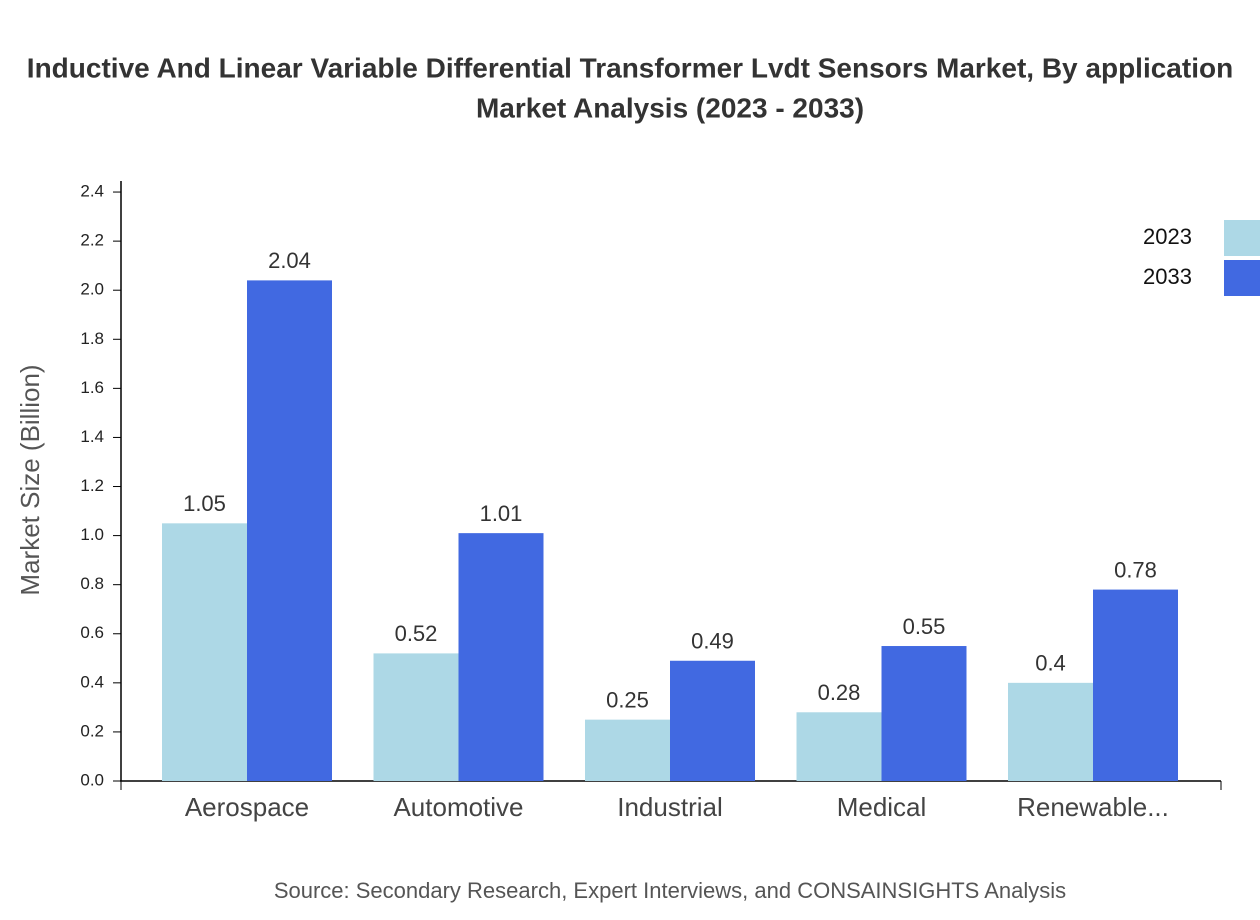 This screenshot has width=1260, height=920. What do you see at coordinates (92, 436) in the screenshot?
I see `y-tick-label: 1.4` at bounding box center [92, 436].